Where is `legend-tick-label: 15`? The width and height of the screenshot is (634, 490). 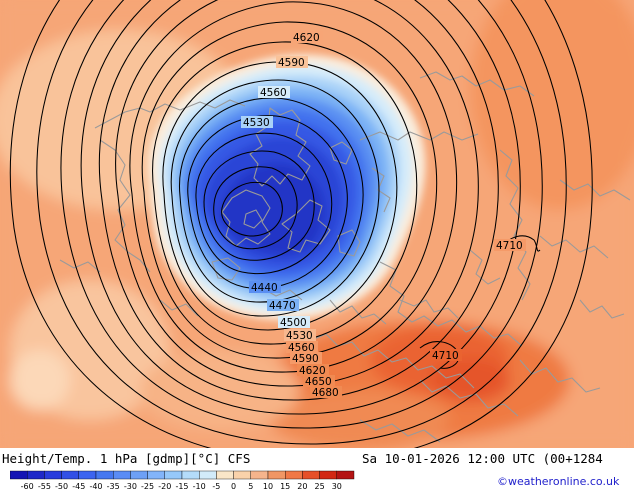
legend-tick-label: 15 is located at coordinates (285, 486).